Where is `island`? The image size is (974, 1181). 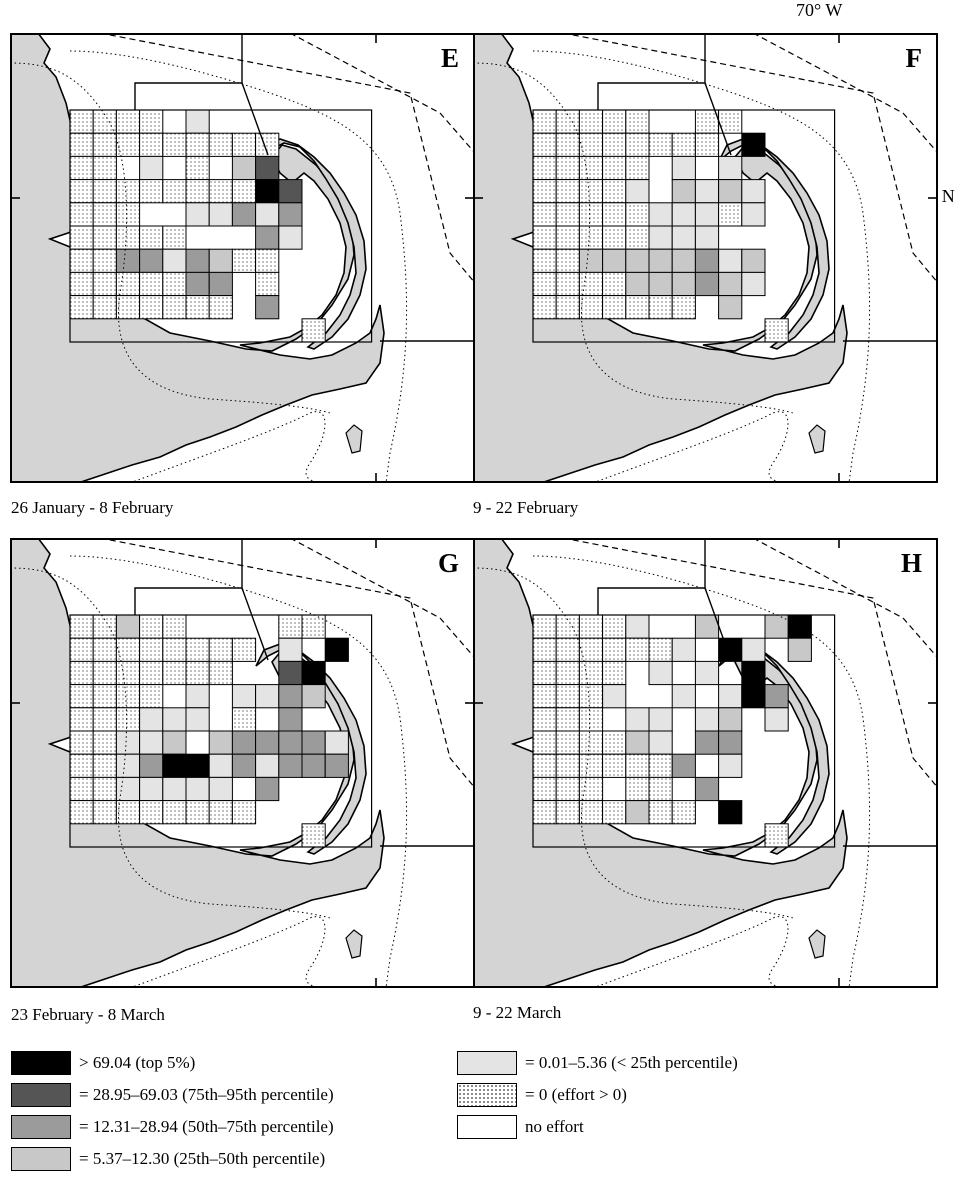
island is located at coordinates (354, 944).